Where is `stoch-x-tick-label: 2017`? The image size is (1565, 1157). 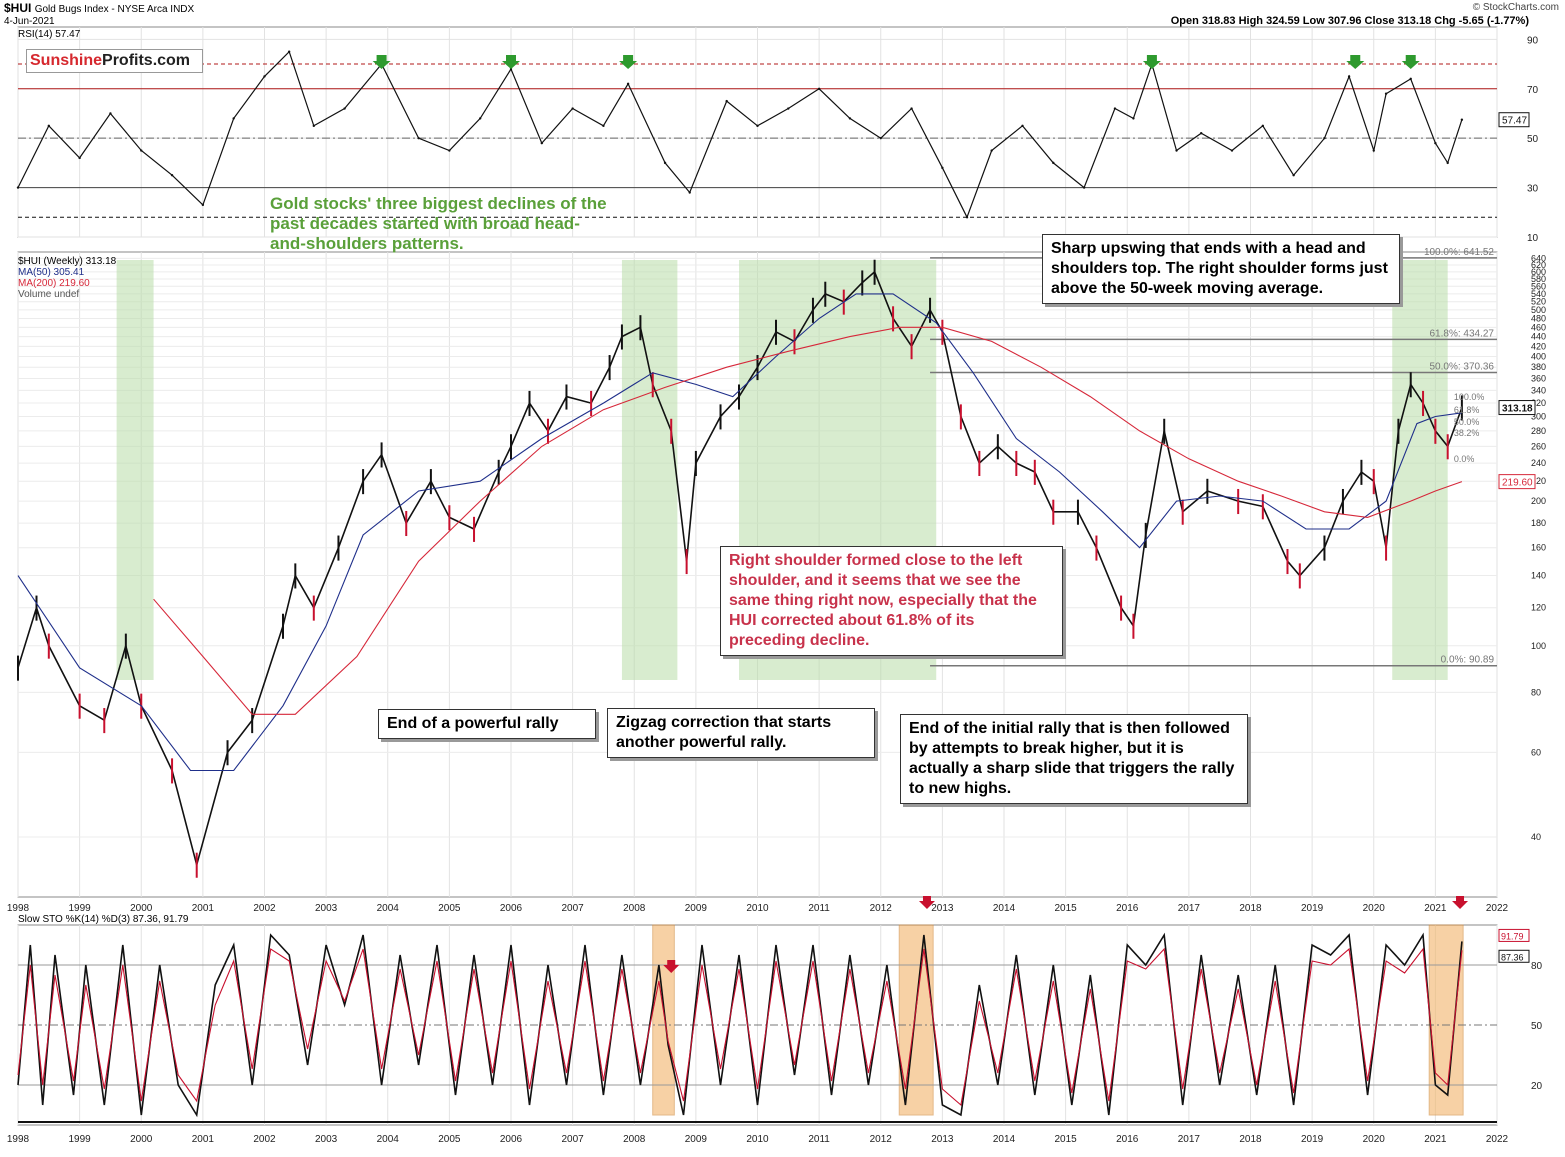 stoch-x-tick-label: 2017 is located at coordinates (1189, 1139).